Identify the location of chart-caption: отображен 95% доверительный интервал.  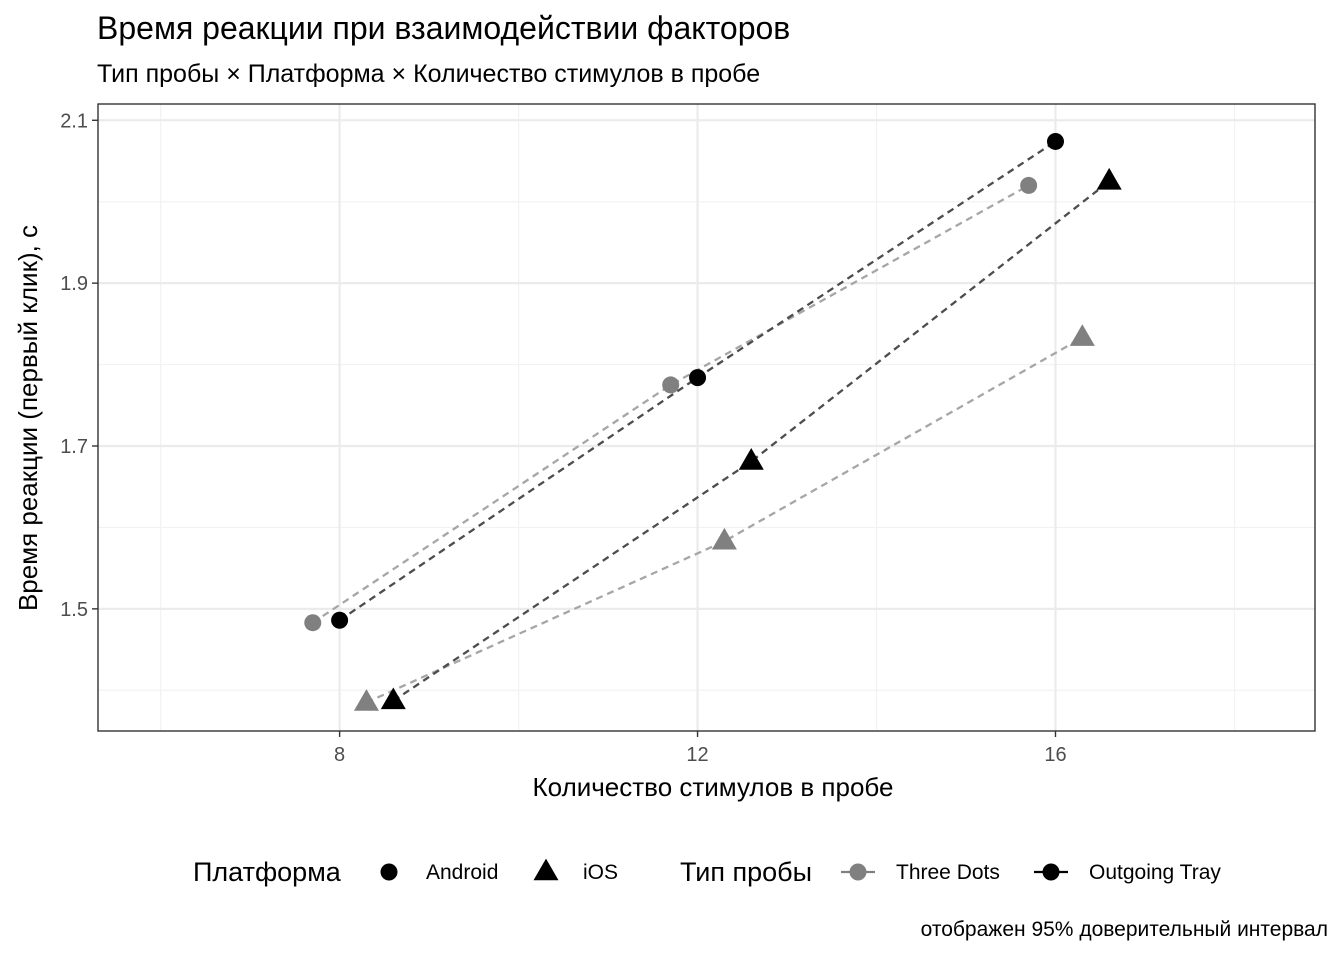
(1124, 929).